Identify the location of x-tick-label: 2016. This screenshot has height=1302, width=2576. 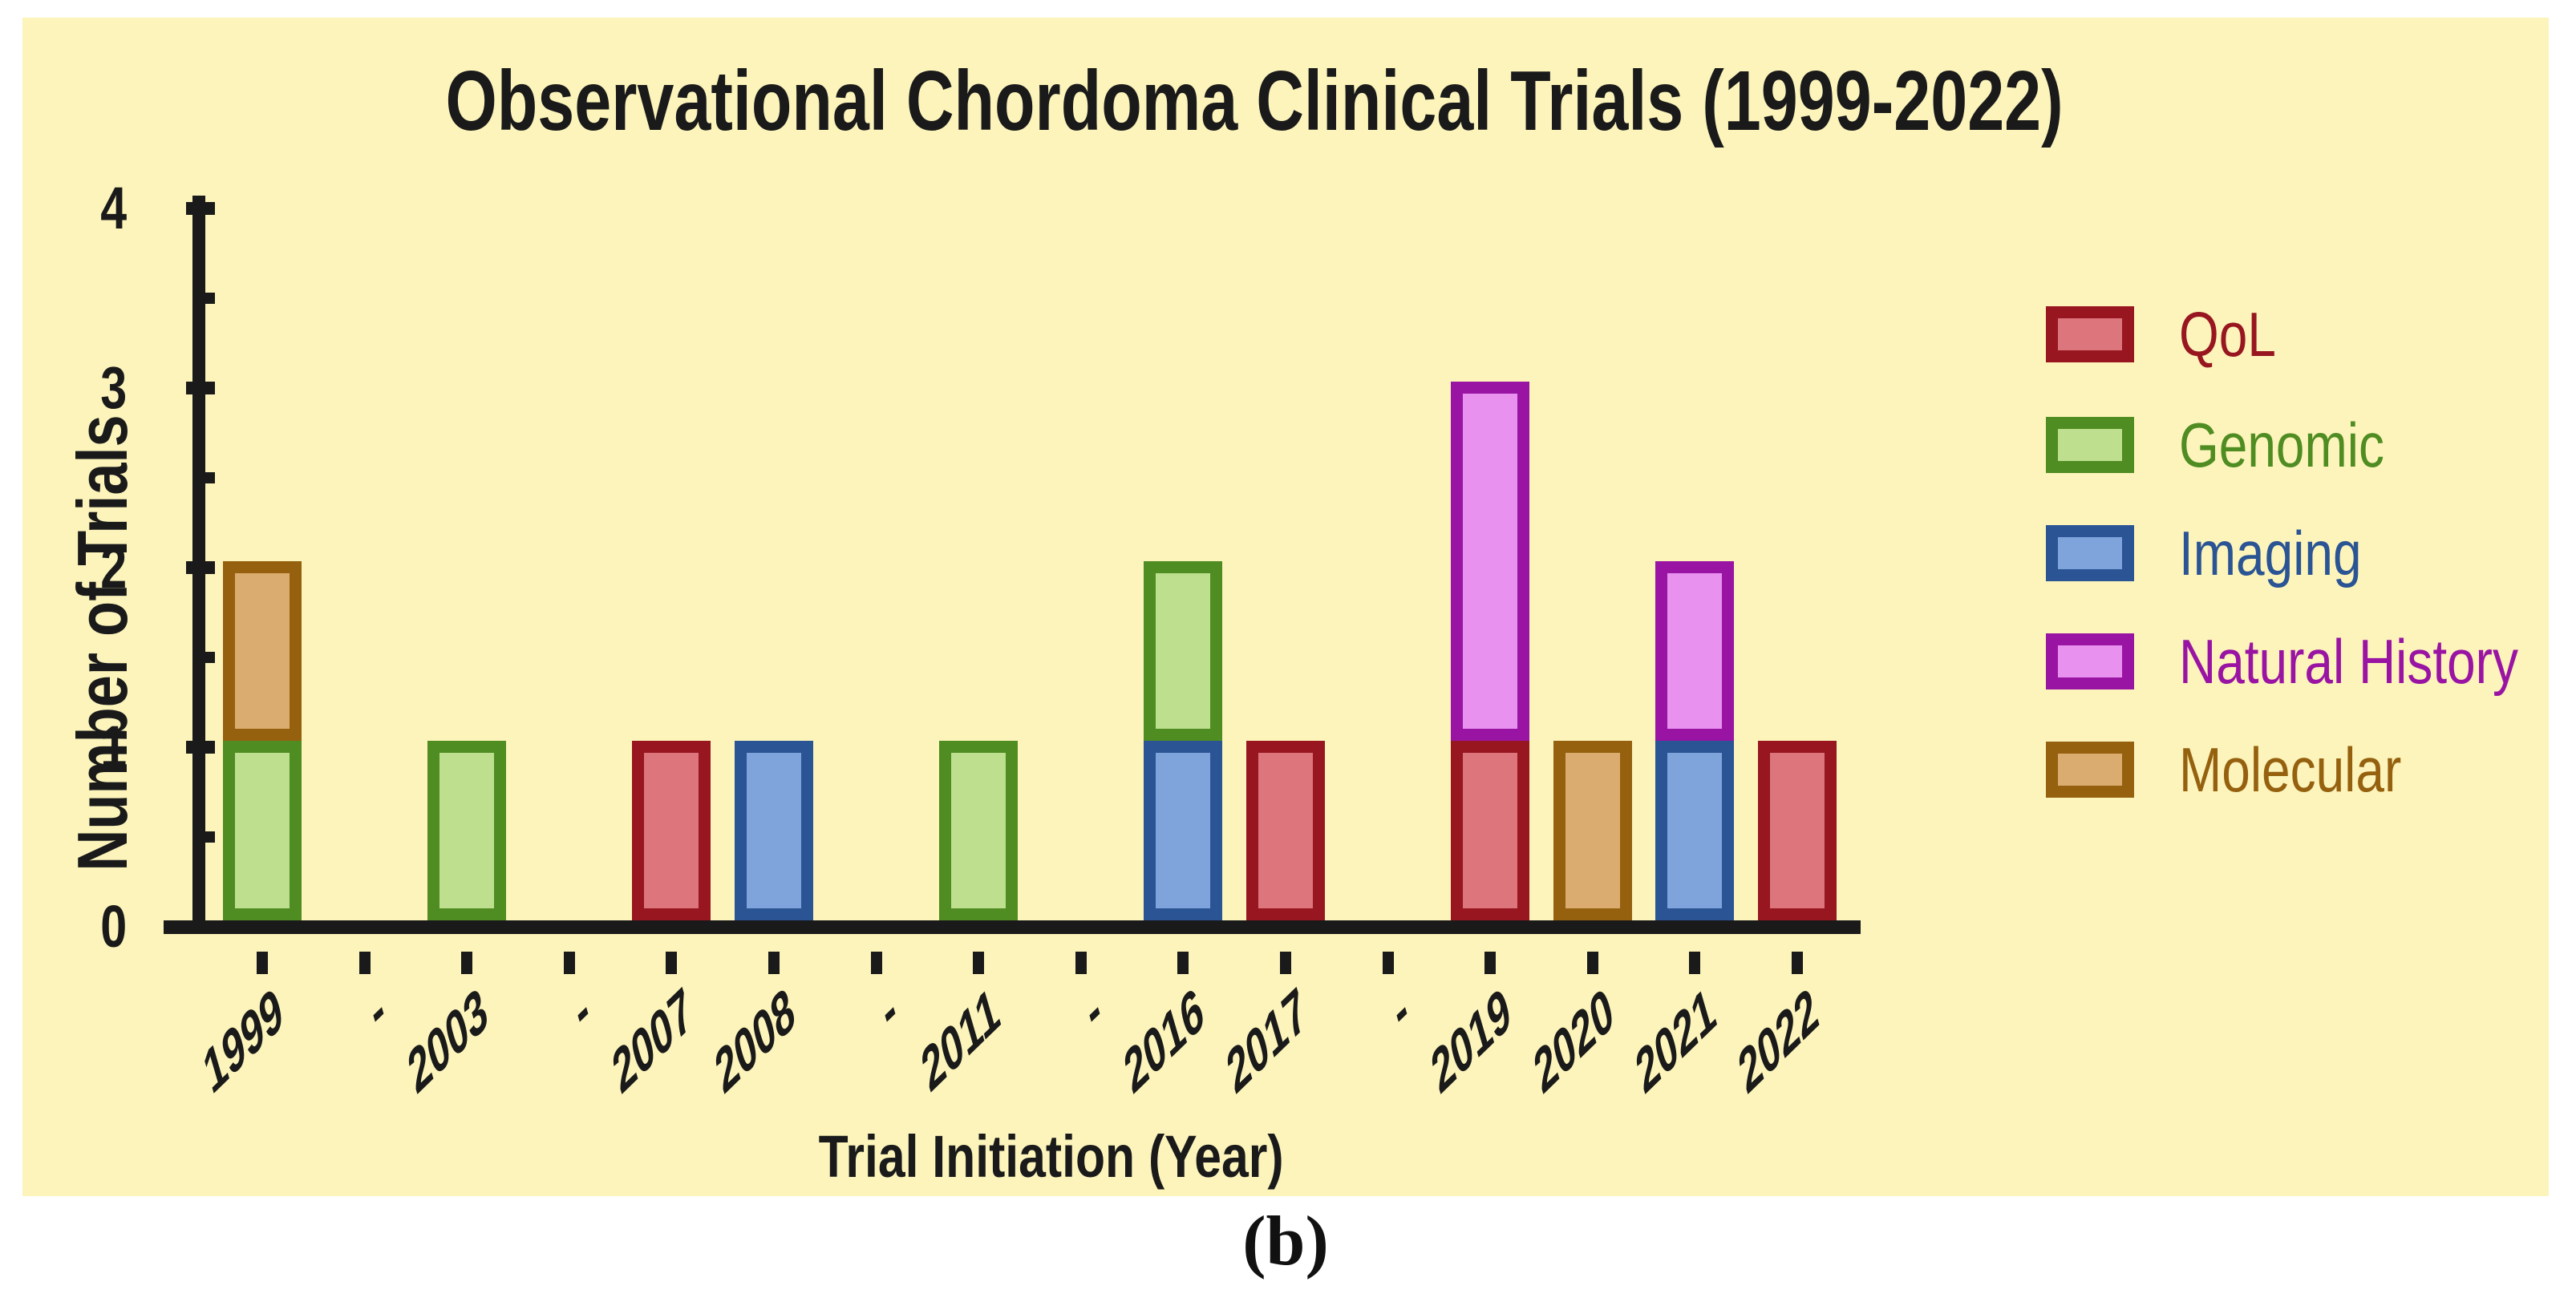
(1164, 1041).